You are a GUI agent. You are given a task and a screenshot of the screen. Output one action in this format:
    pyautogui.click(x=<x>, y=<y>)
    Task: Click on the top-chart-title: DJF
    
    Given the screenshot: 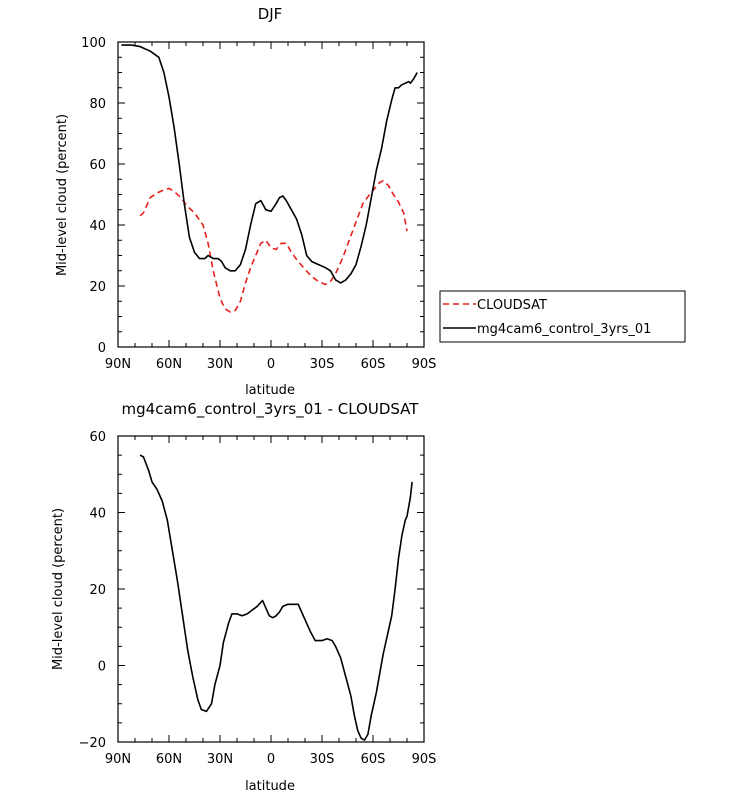 What is the action you would take?
    pyautogui.click(x=270, y=14)
    